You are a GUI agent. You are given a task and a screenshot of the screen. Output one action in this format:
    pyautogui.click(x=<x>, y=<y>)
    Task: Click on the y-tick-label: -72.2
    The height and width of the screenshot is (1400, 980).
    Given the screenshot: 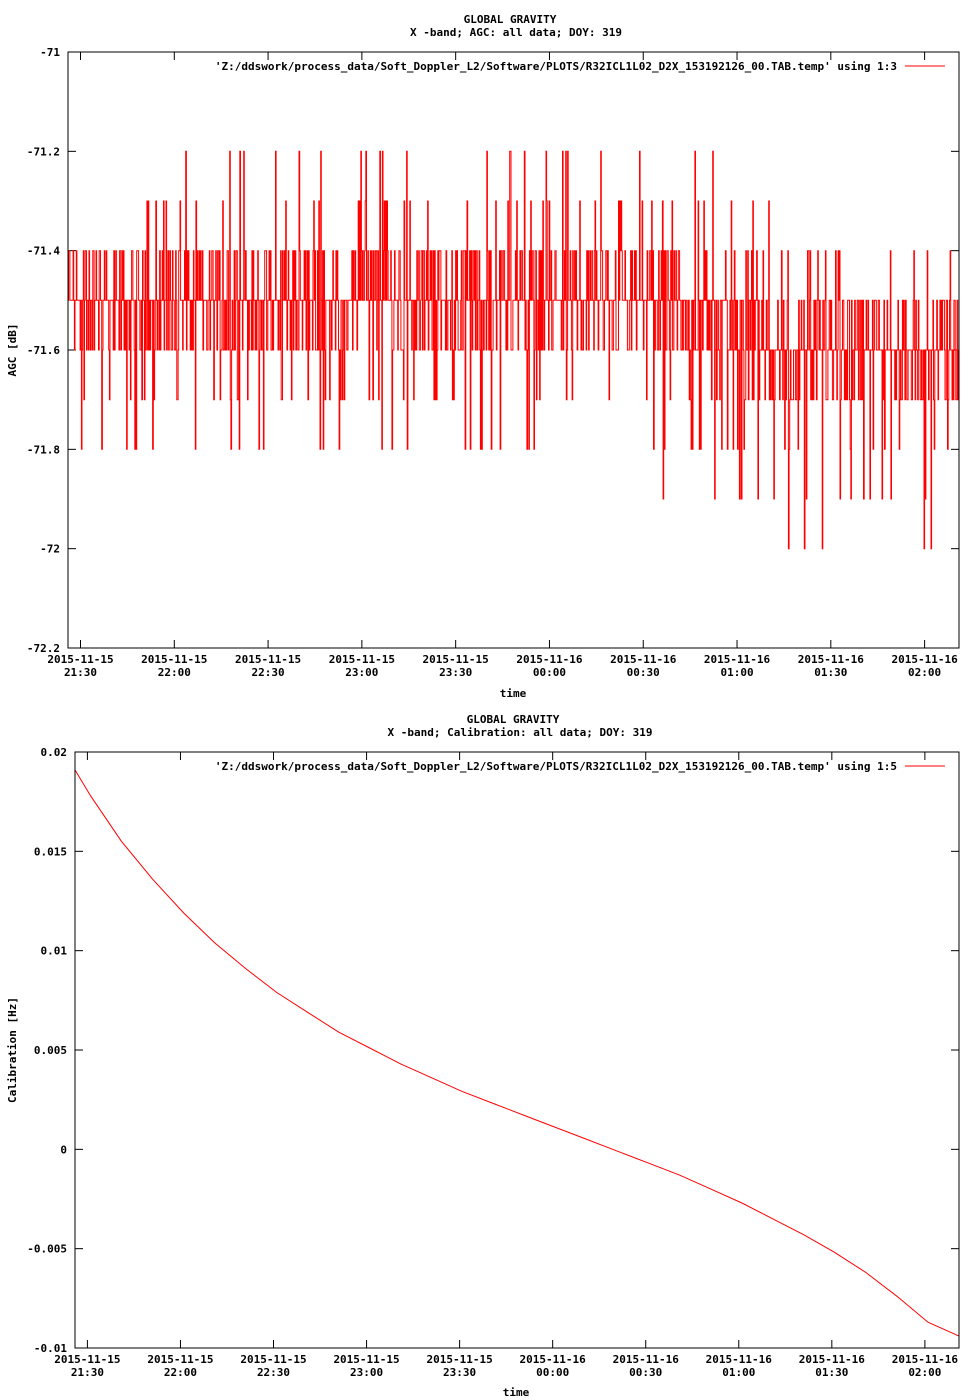 What is the action you would take?
    pyautogui.click(x=43, y=648)
    